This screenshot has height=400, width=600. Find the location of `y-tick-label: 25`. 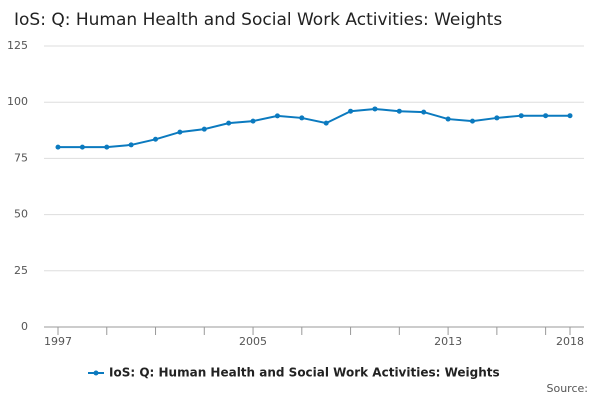

y-tick-label: 25 is located at coordinates (21, 270).